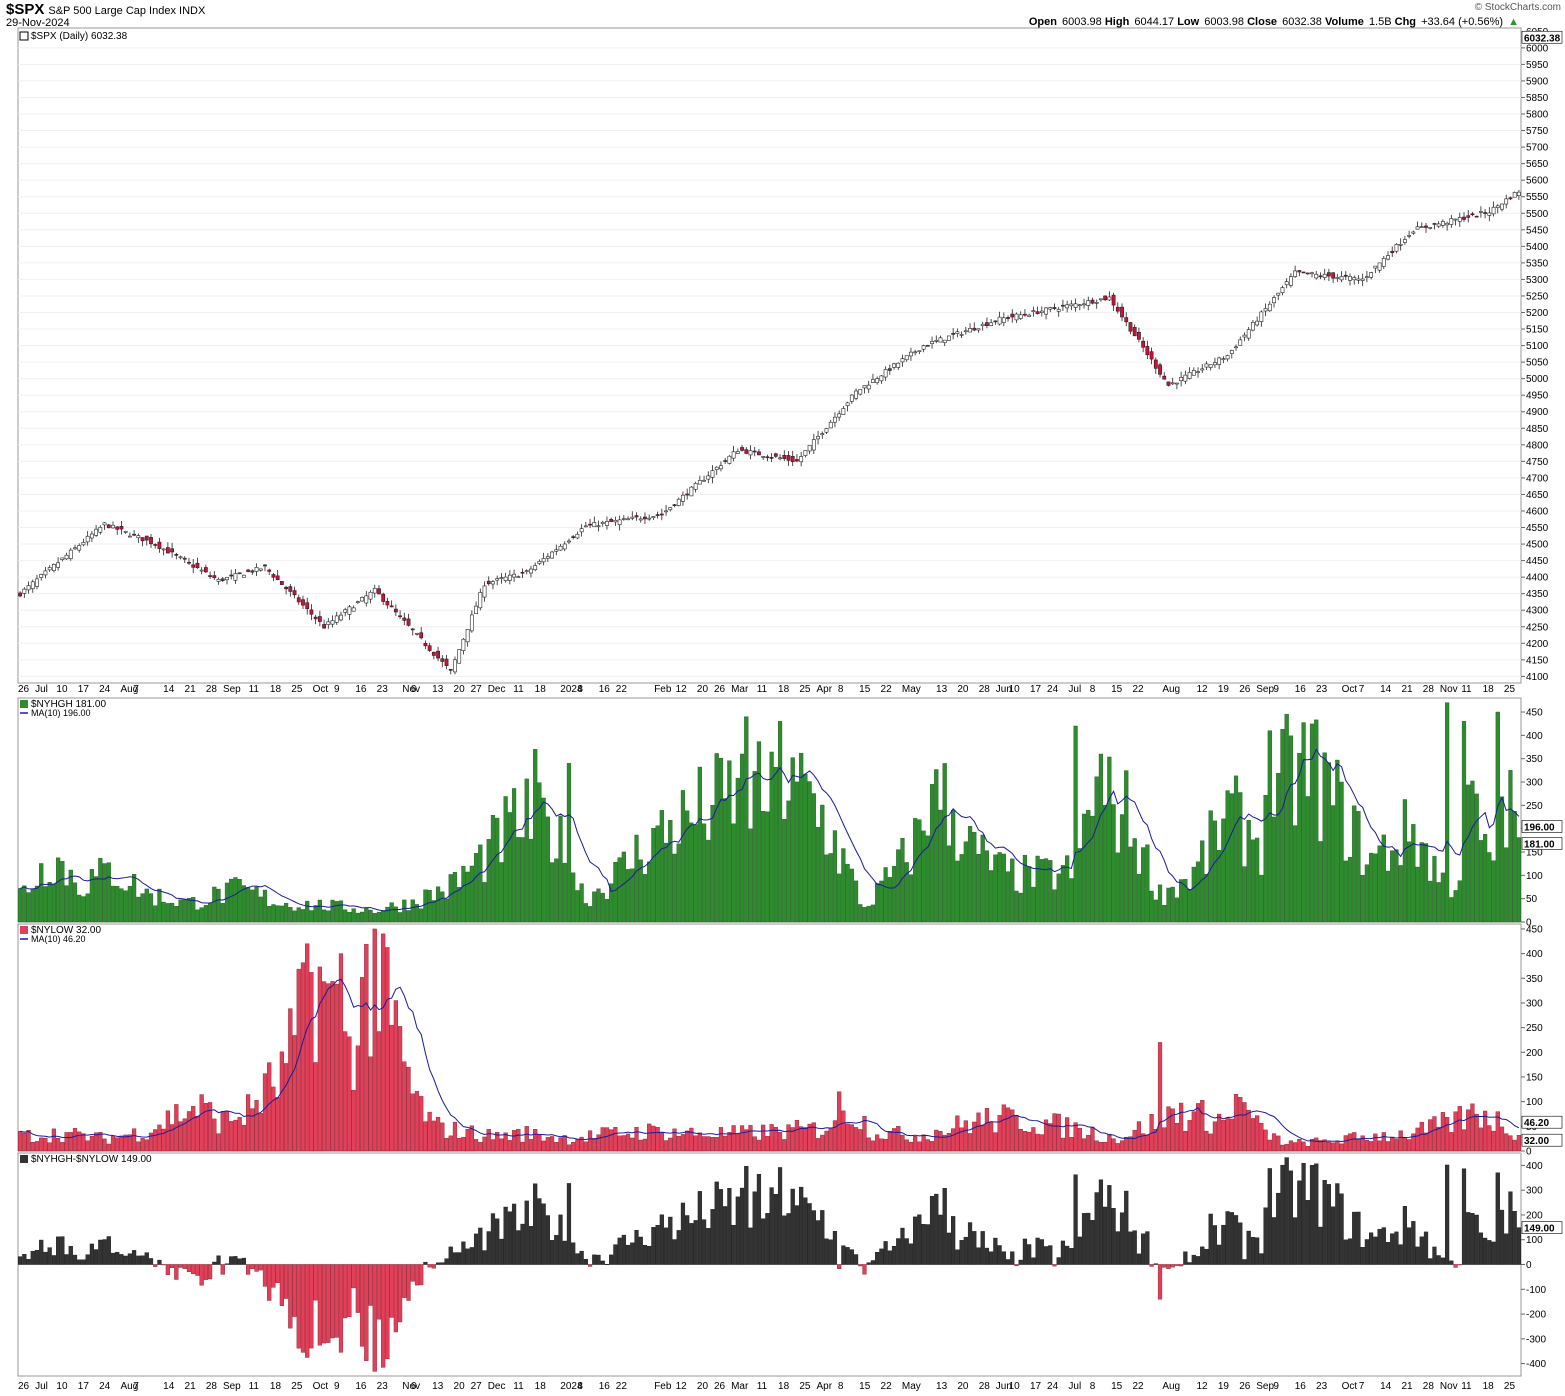 The image size is (1565, 1396). What do you see at coordinates (1537, 478) in the screenshot?
I see `price-axis-tick-label: 4700` at bounding box center [1537, 478].